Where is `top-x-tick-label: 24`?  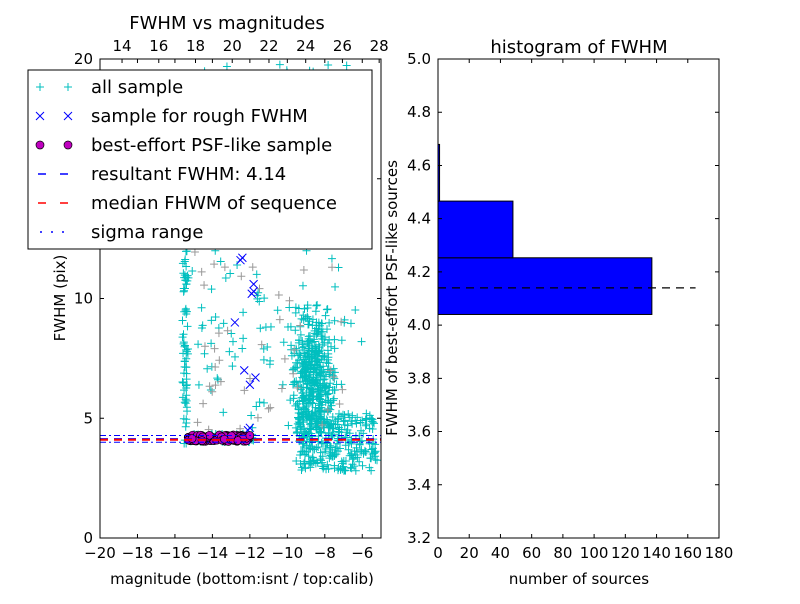
top-x-tick-label: 24 is located at coordinates (305, 46).